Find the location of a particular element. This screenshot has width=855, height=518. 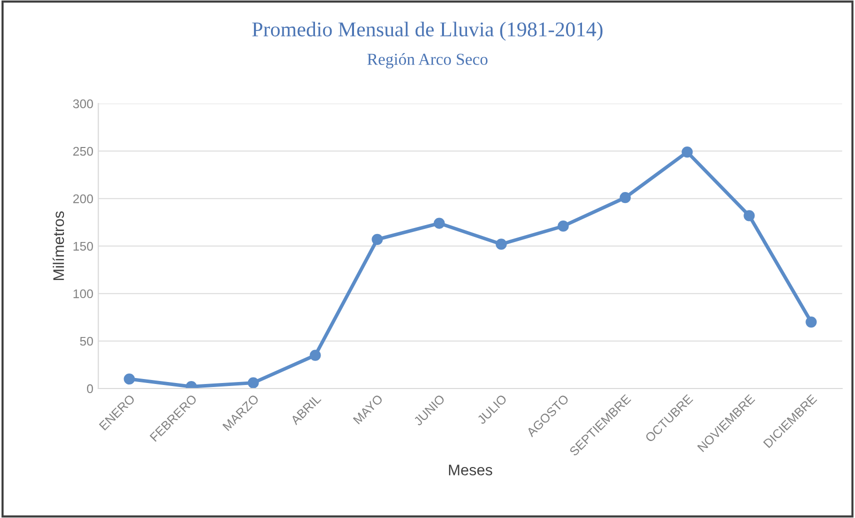

y-axis-title: Milímetros is located at coordinates (58, 245).